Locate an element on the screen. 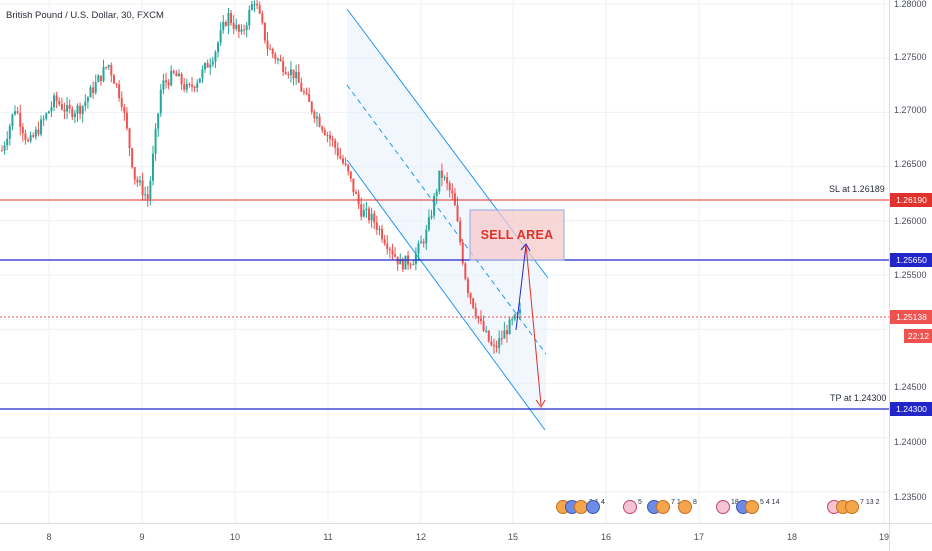 Image resolution: width=932 pixels, height=551 pixels. time-tick: 9 is located at coordinates (142, 537).